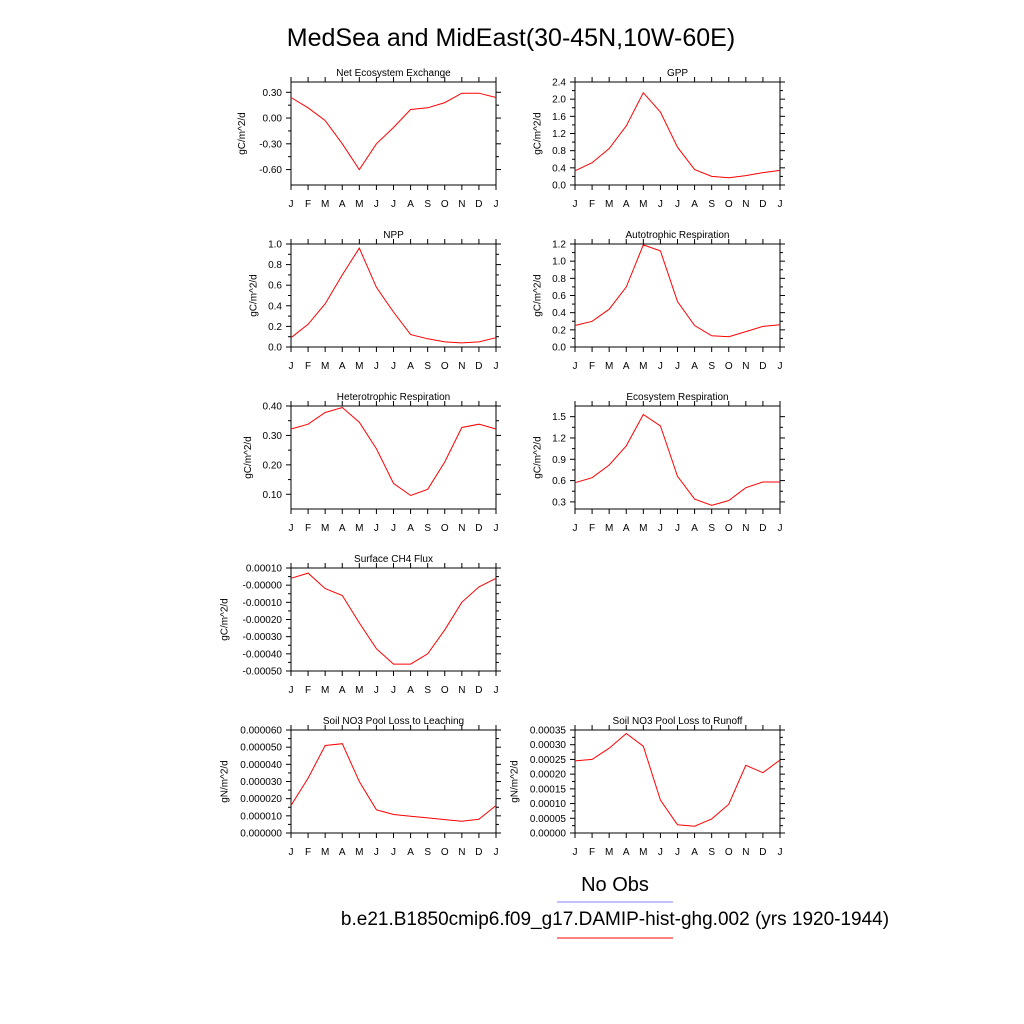 This screenshot has height=1024, width=1024. I want to click on y-tick-label: 0.00035, so click(548, 731).